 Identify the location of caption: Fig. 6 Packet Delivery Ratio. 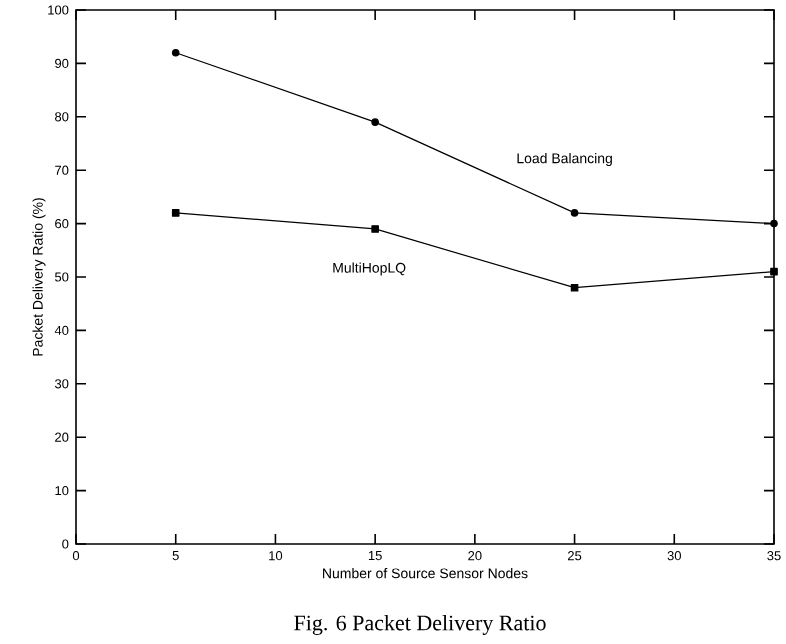
(420, 624).